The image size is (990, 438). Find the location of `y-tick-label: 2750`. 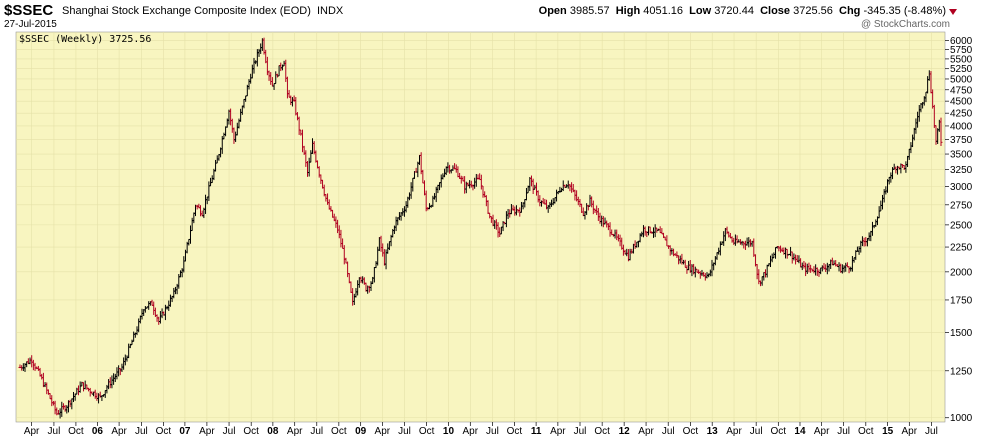

y-tick-label: 2750 is located at coordinates (961, 205).